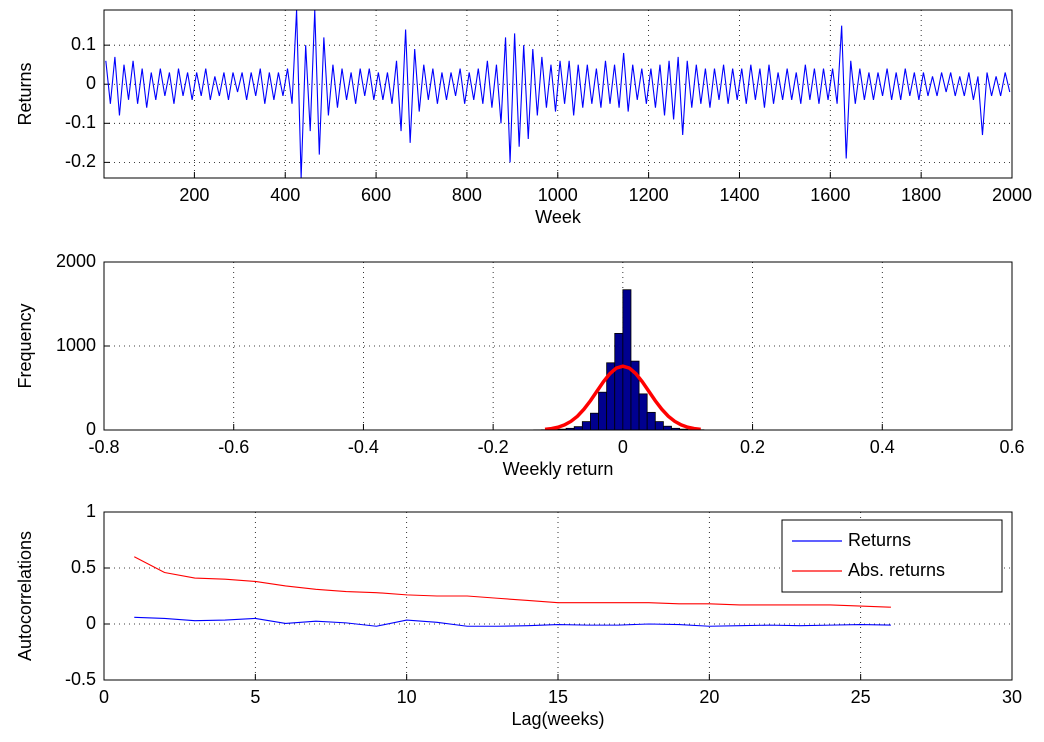 This screenshot has height=742, width=1044. I want to click on y-tick-label: 0.5, so click(83, 567).